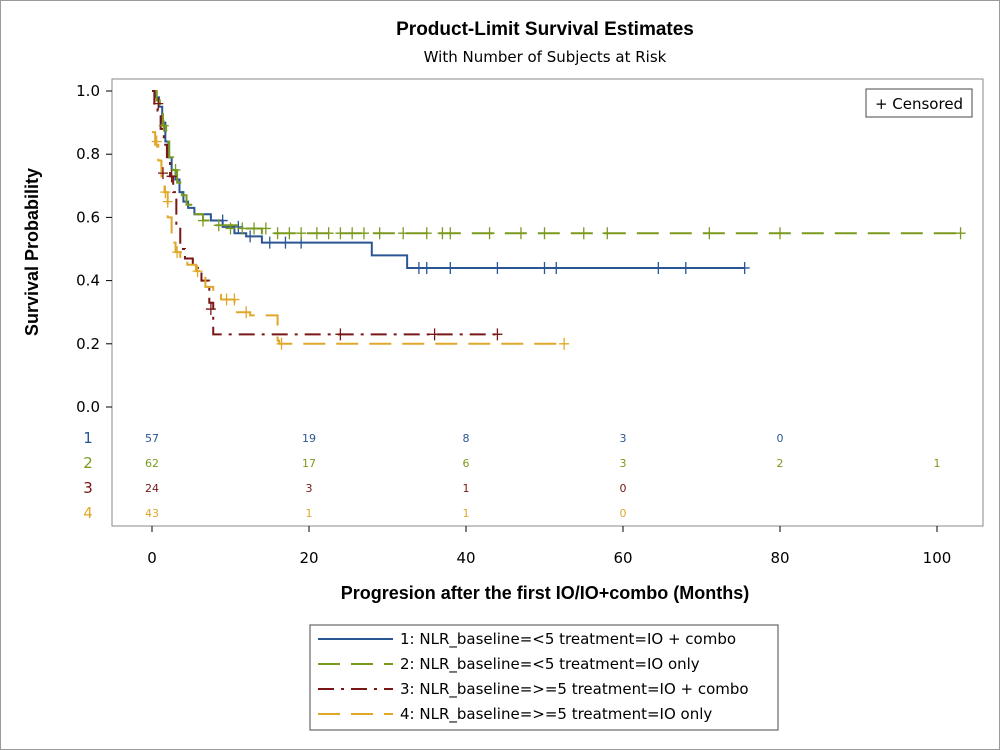 The height and width of the screenshot is (750, 1000). What do you see at coordinates (466, 438) in the screenshot?
I see `risk-count: 8` at bounding box center [466, 438].